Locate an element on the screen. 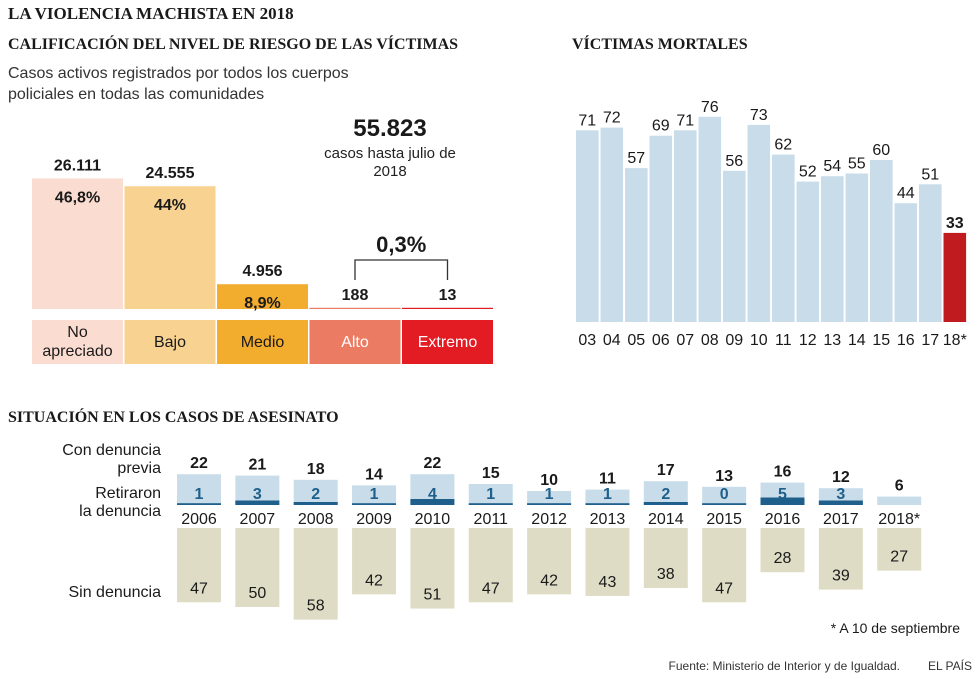  withdrew-value-label: 4 is located at coordinates (432, 494).